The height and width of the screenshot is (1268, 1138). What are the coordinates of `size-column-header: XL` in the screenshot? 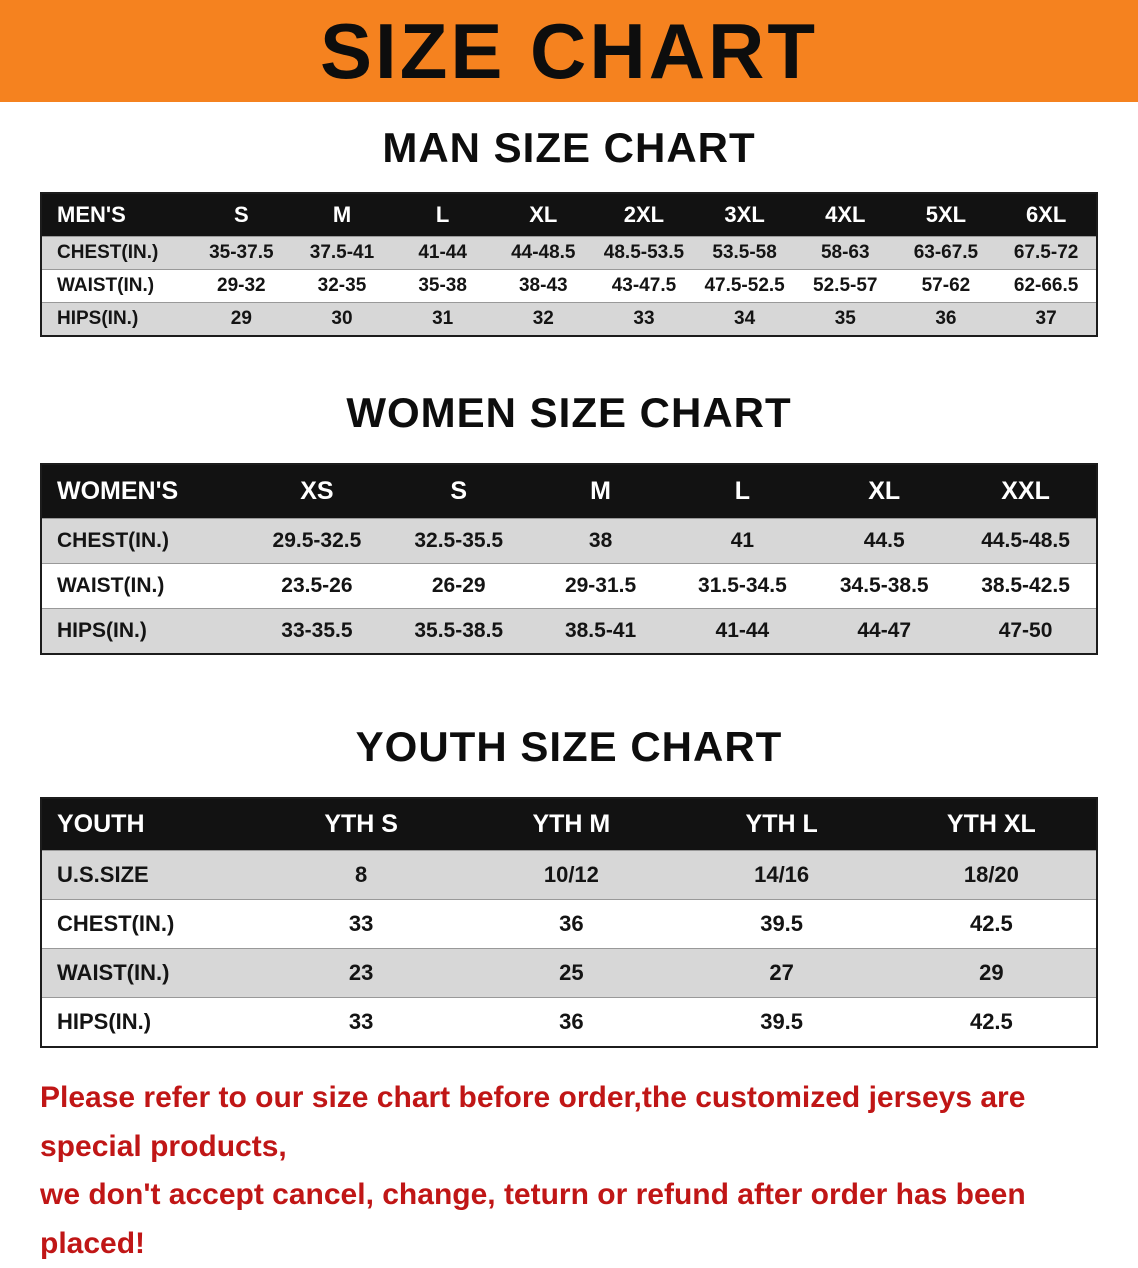 It's located at (884, 491).